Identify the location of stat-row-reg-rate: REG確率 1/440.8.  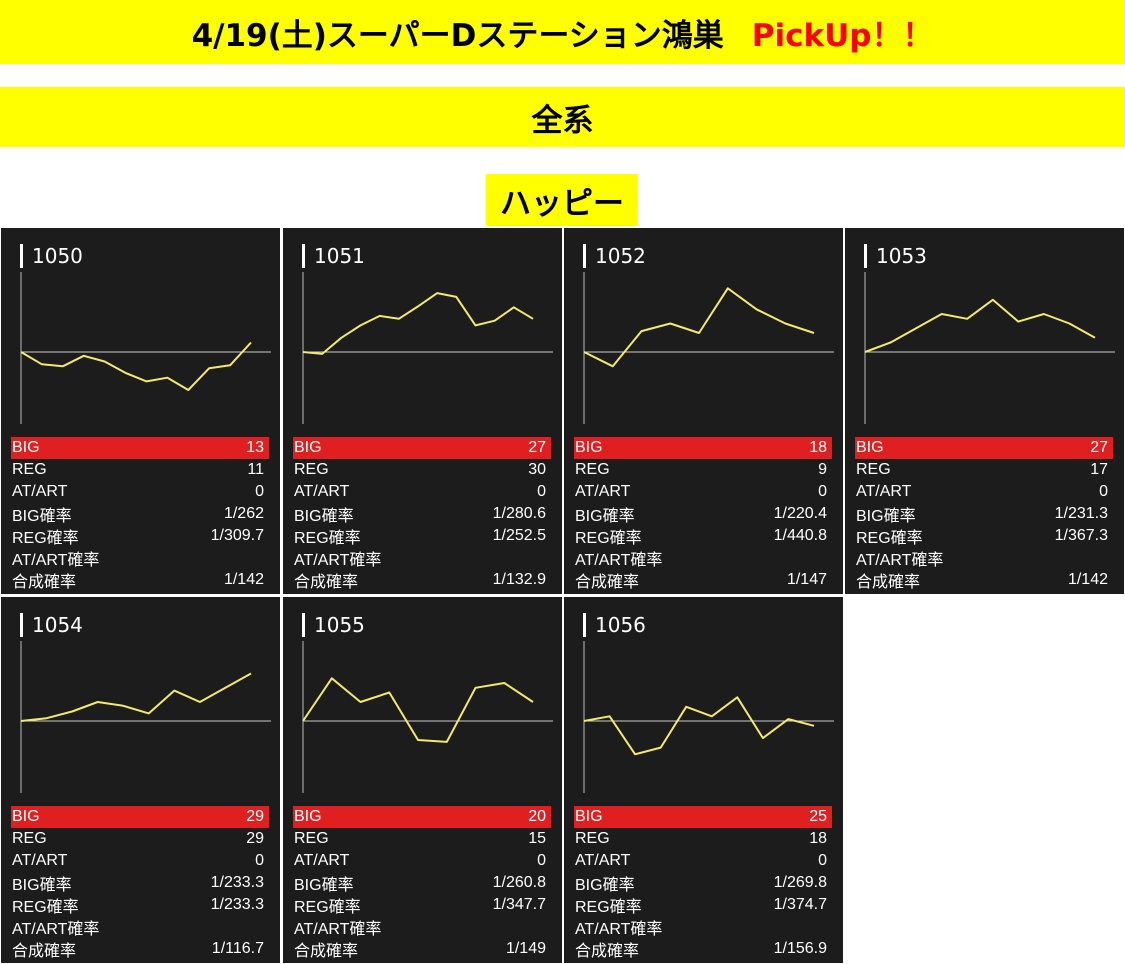
(703, 536).